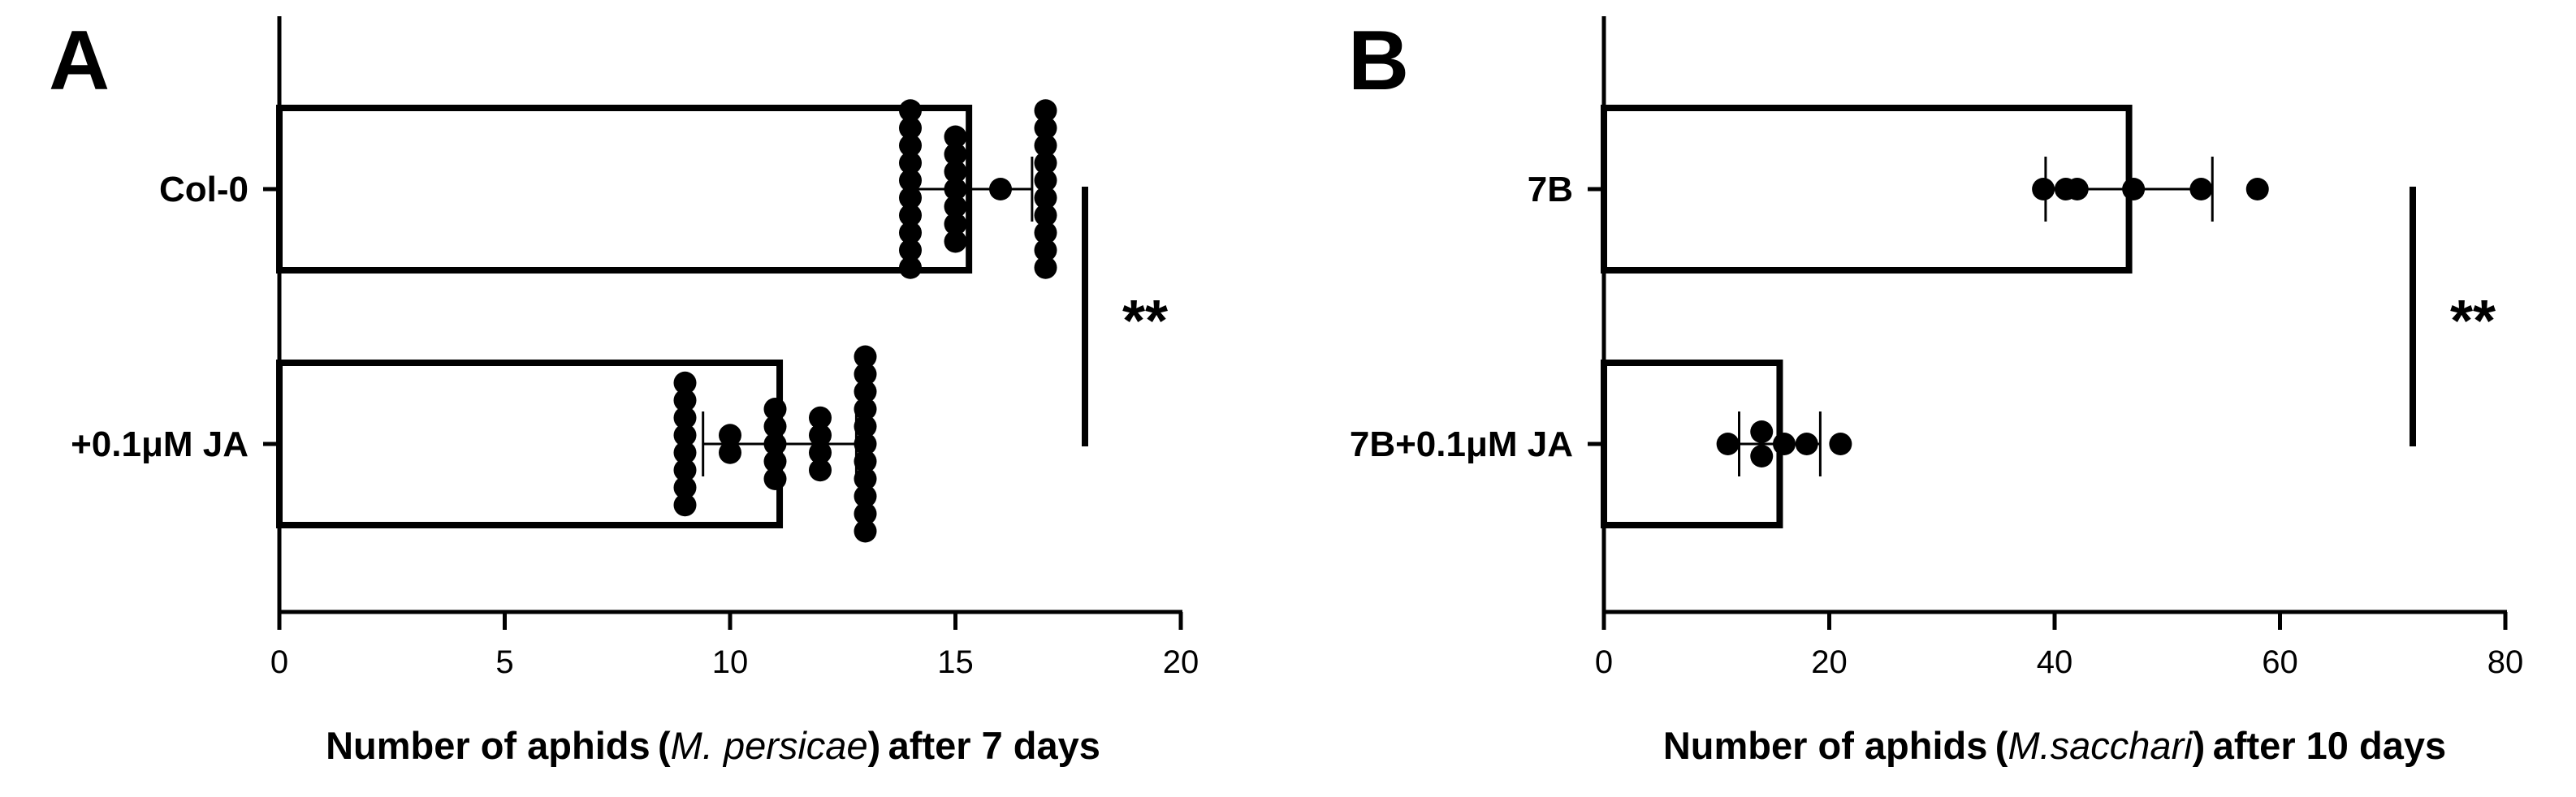 Image resolution: width=2576 pixels, height=797 pixels. Describe the element at coordinates (79, 61) in the screenshot. I see `panel-letter: A` at that location.